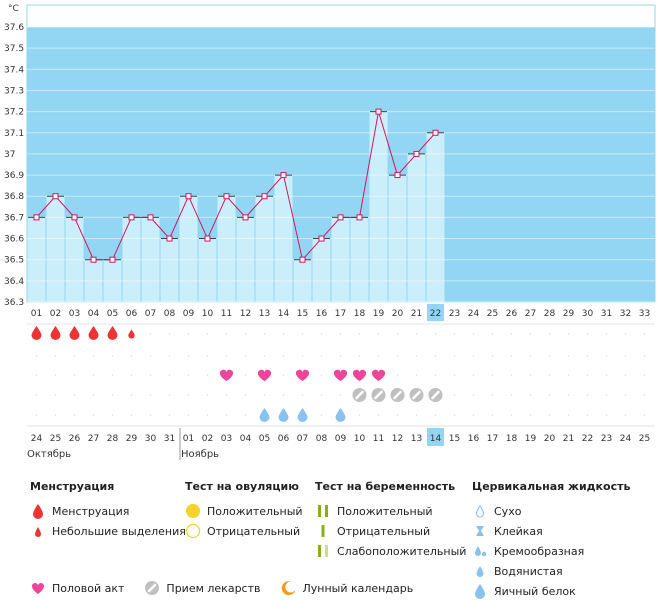  Describe the element at coordinates (284, 439) in the screenshot. I see `calendar-date-label: 06` at that location.